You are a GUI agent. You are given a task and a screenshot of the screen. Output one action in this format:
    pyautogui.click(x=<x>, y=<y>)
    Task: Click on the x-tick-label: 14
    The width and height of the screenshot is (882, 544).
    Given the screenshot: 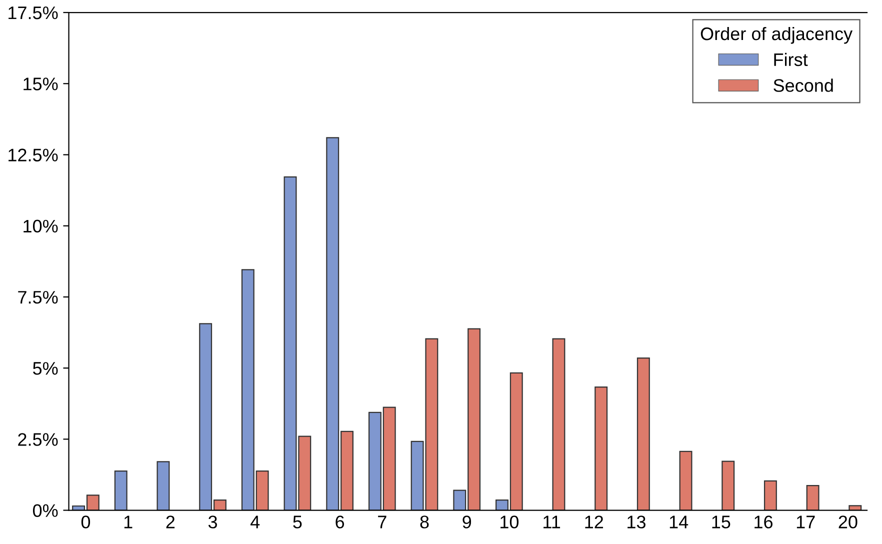 What is the action you would take?
    pyautogui.click(x=679, y=522)
    